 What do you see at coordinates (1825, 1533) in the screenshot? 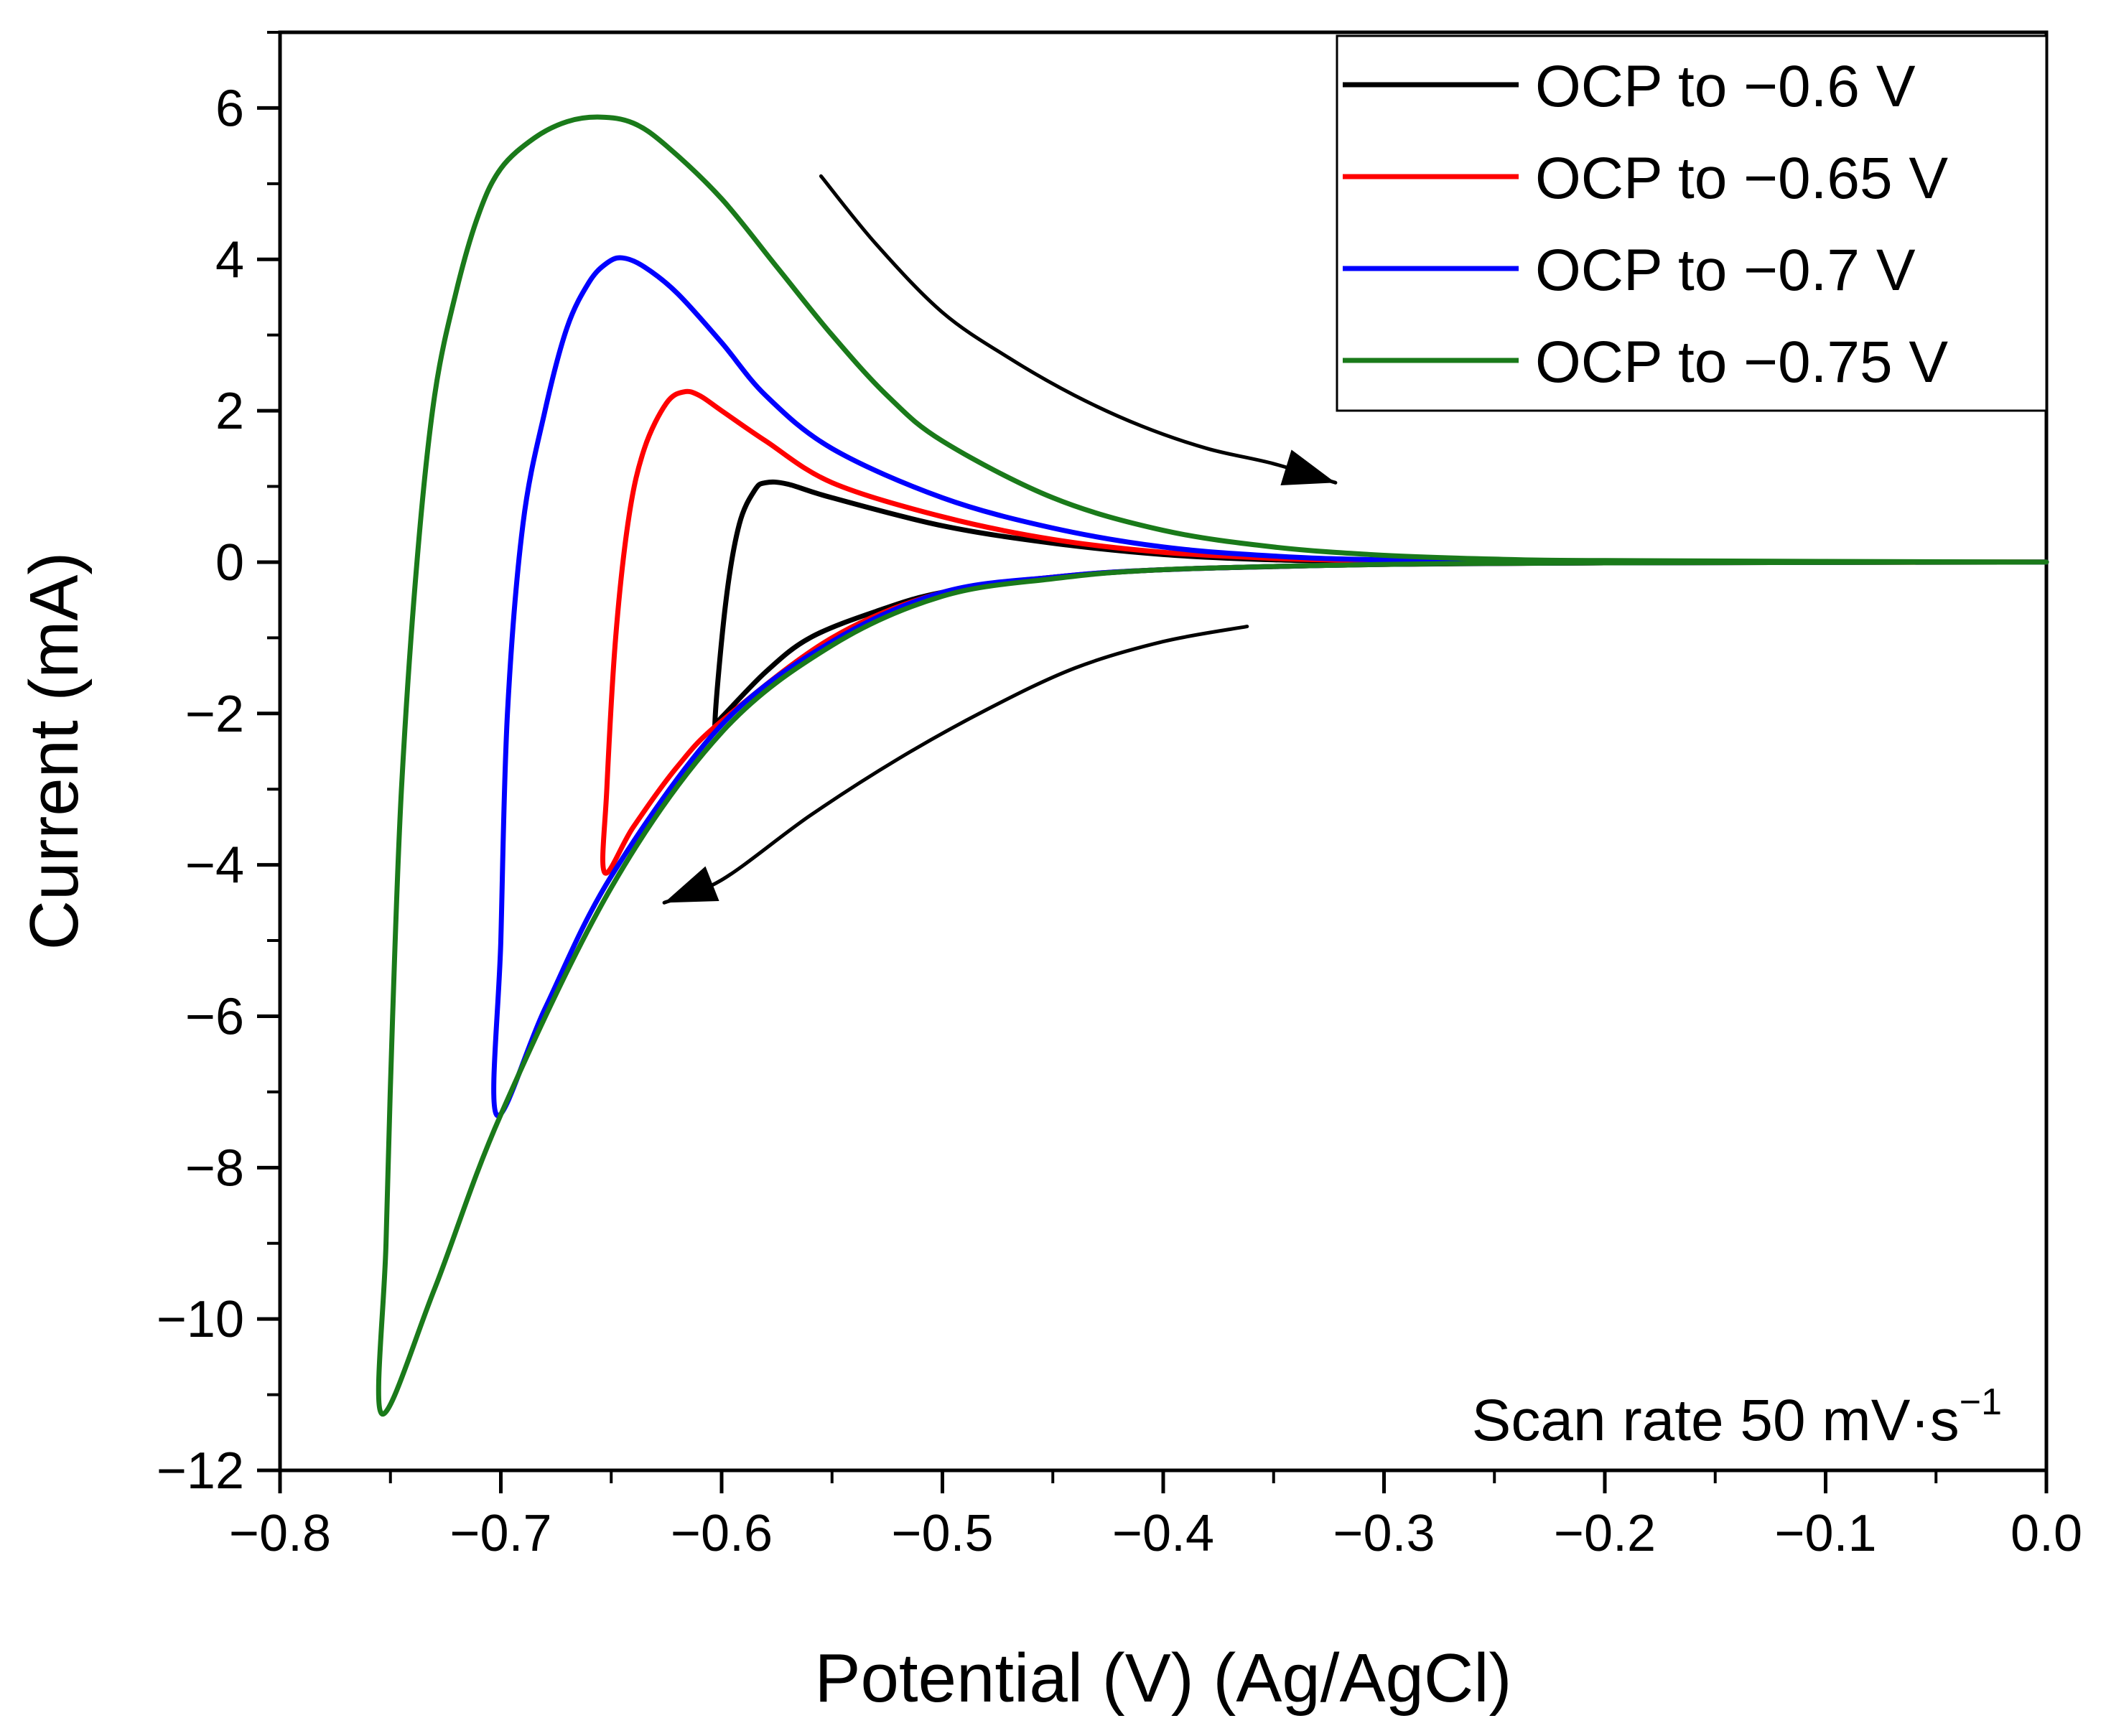
I see `x-tick-label: −0.1` at bounding box center [1825, 1533].